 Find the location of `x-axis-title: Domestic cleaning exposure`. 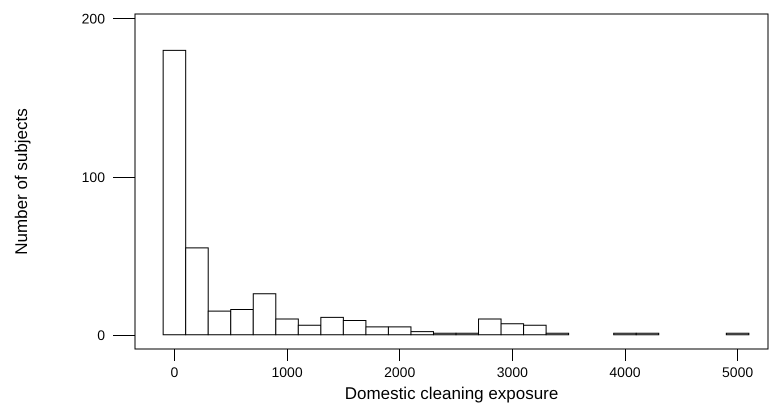

x-axis-title: Domestic cleaning exposure is located at coordinates (451, 393).